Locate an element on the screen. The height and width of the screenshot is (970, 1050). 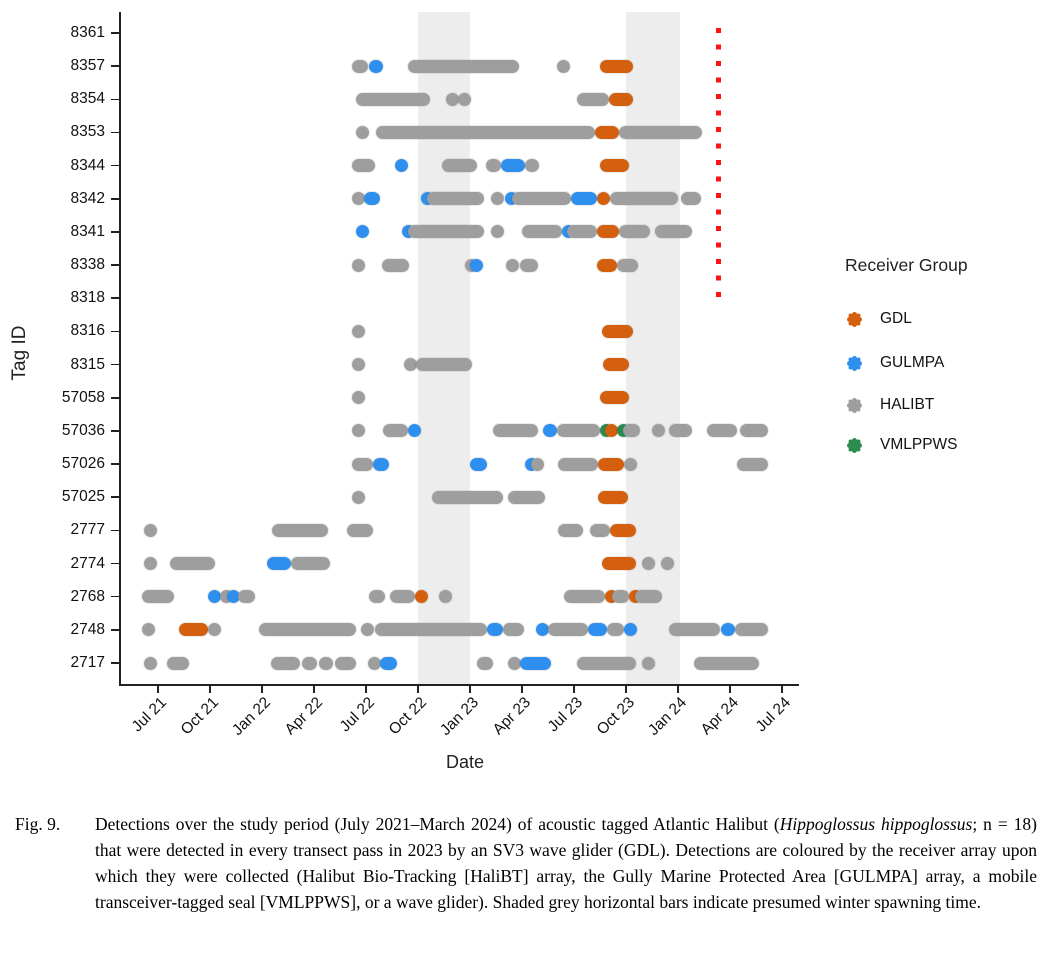
y-tick-label: 2748 is located at coordinates (87, 629).